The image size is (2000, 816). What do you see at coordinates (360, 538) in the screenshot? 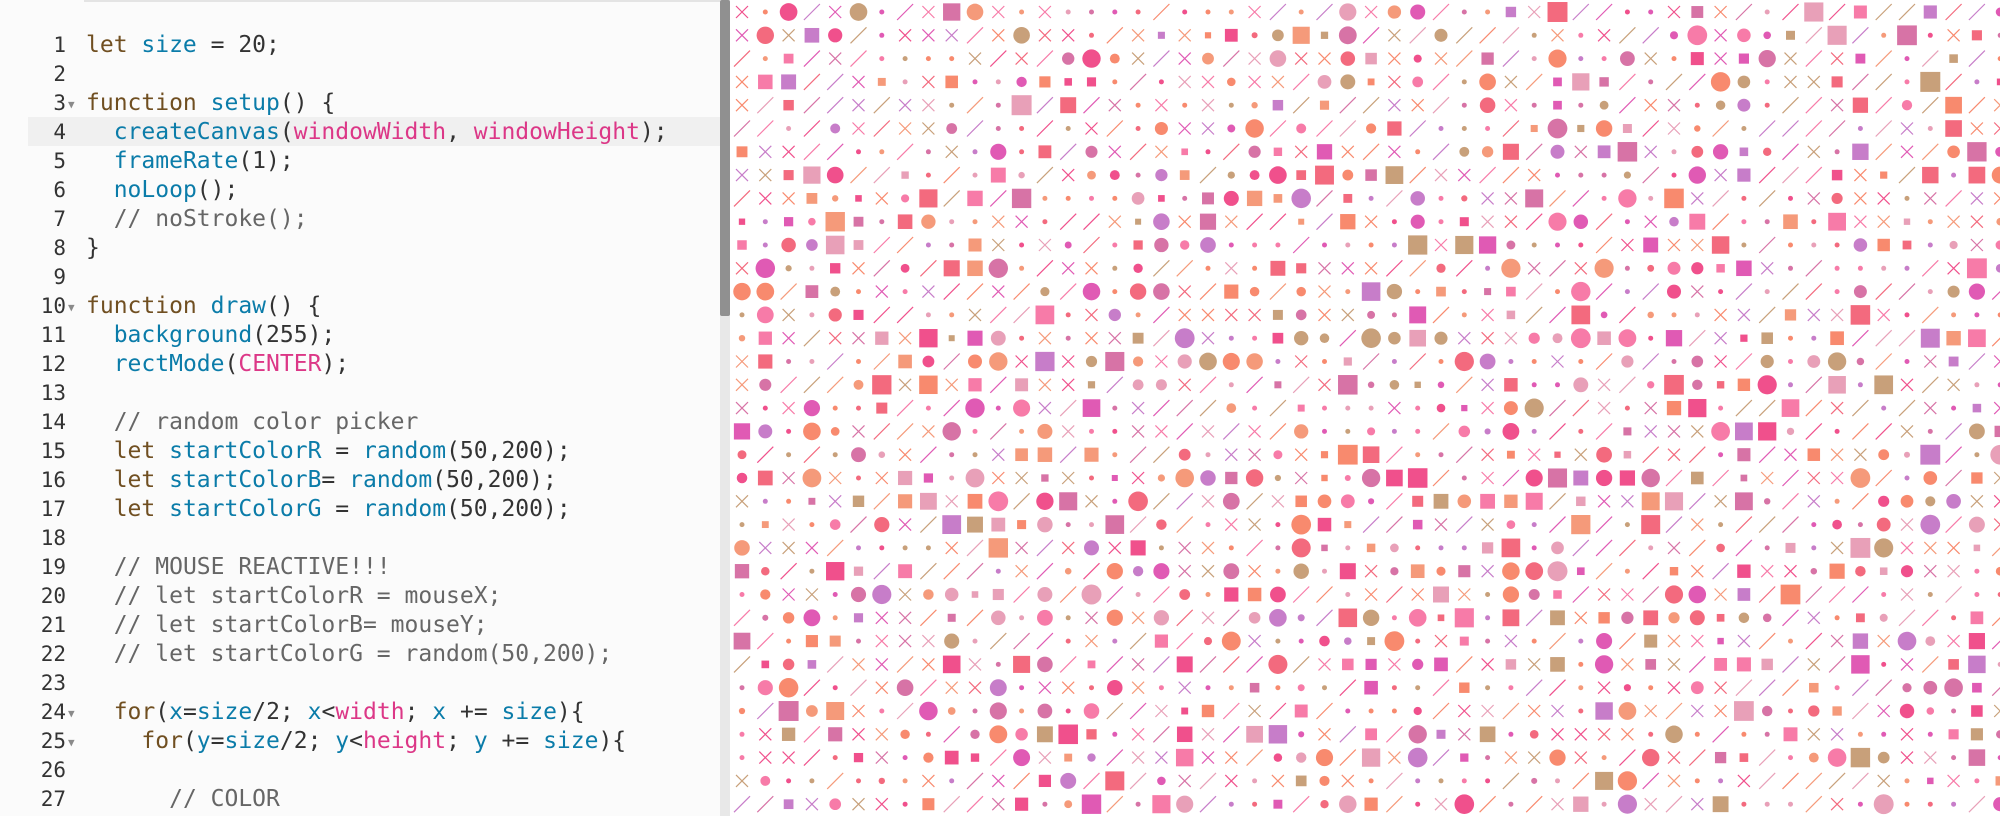
I see `code-line: 18` at bounding box center [360, 538].